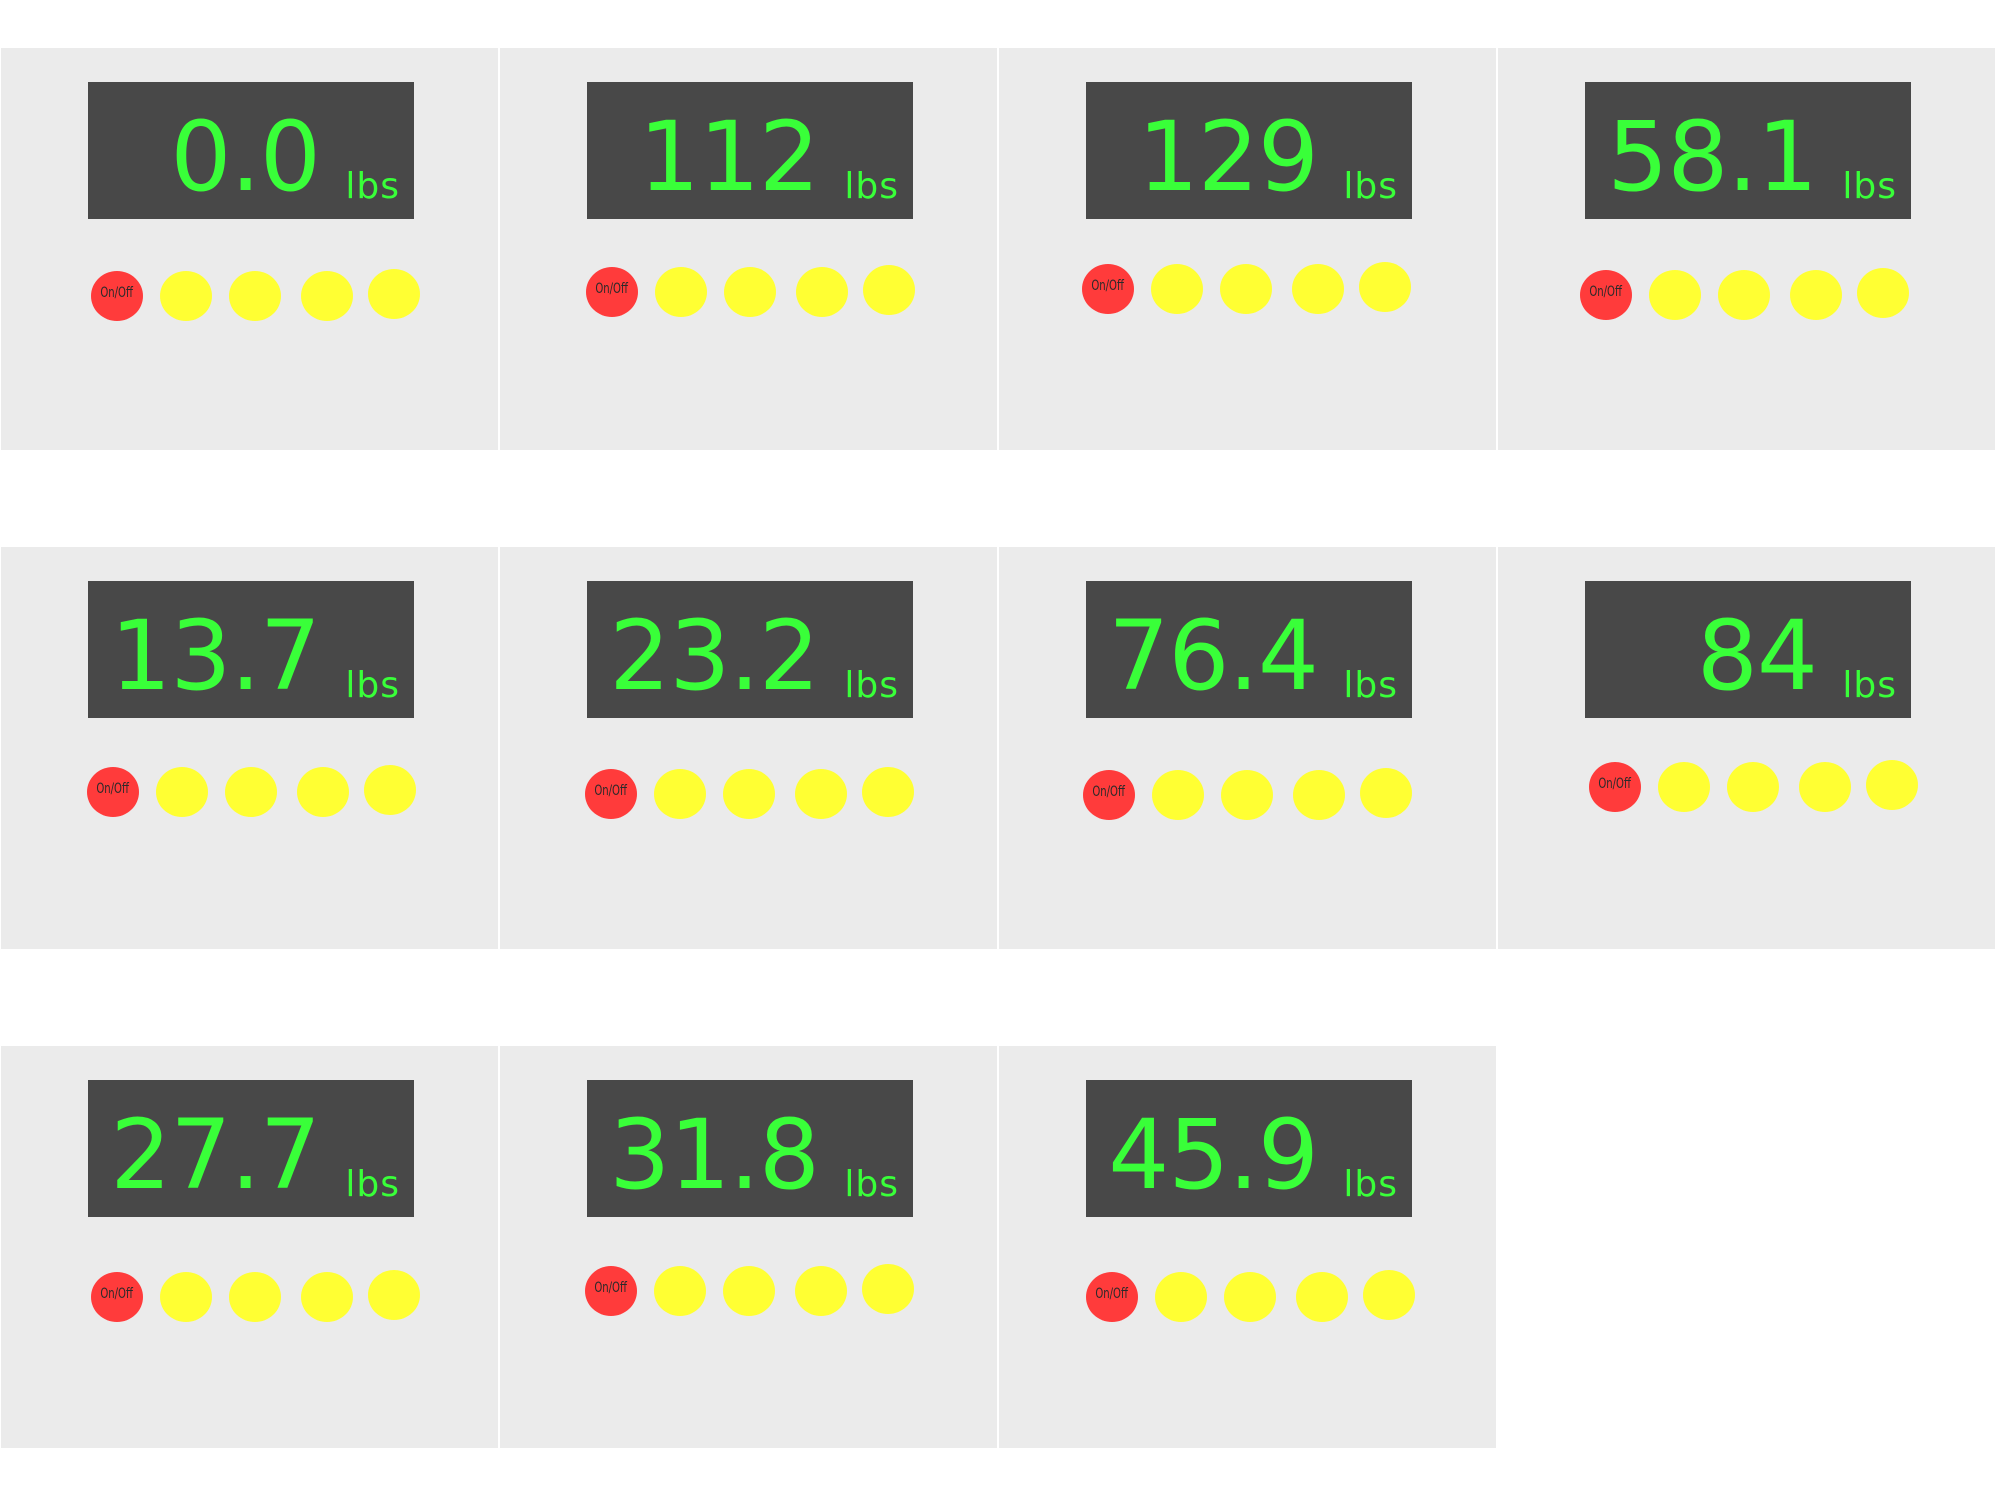  I want to click on weight-value: 112, so click(729, 157).